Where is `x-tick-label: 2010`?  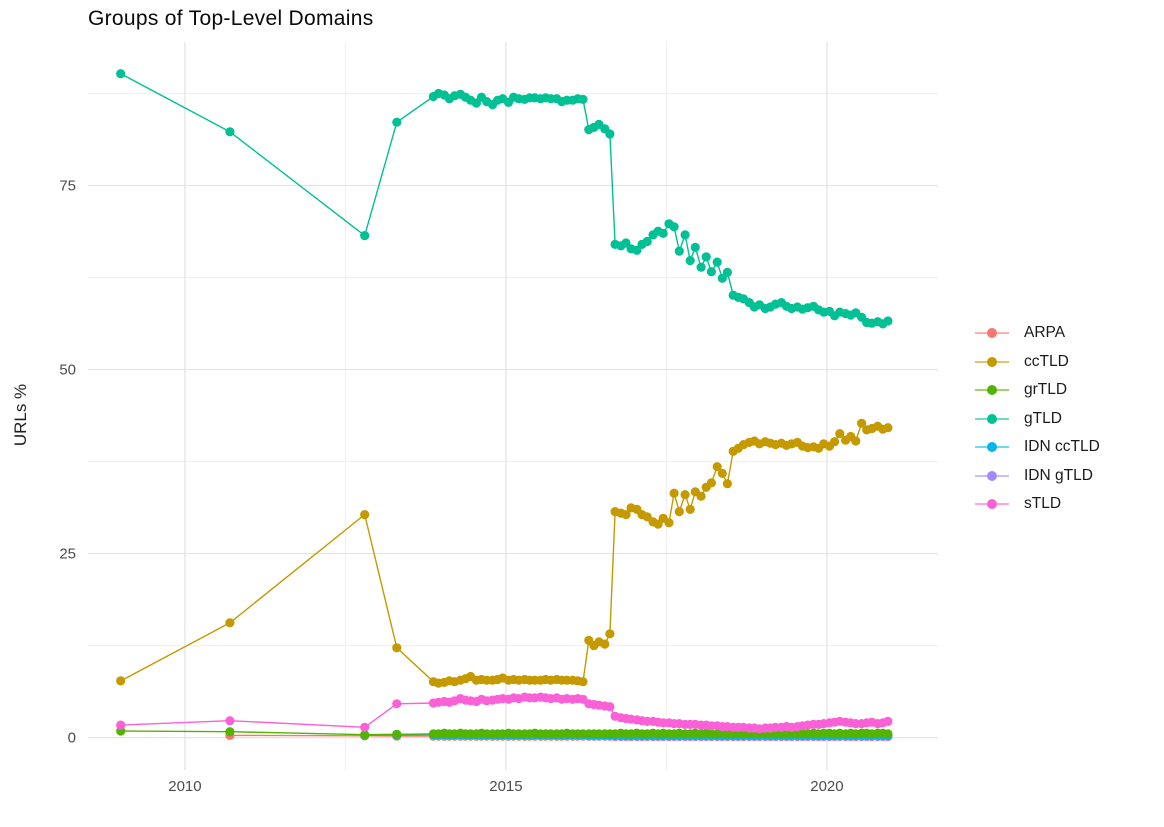 x-tick-label: 2010 is located at coordinates (184, 786).